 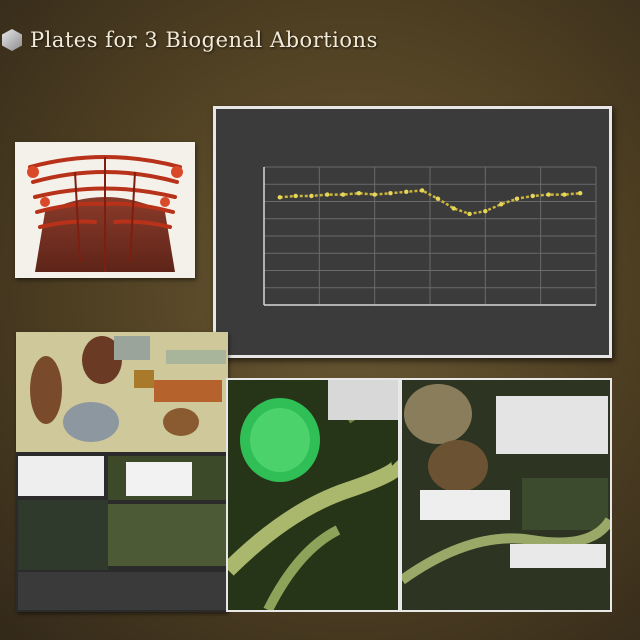 I want to click on specimen-collage-art, so click(x=122, y=472).